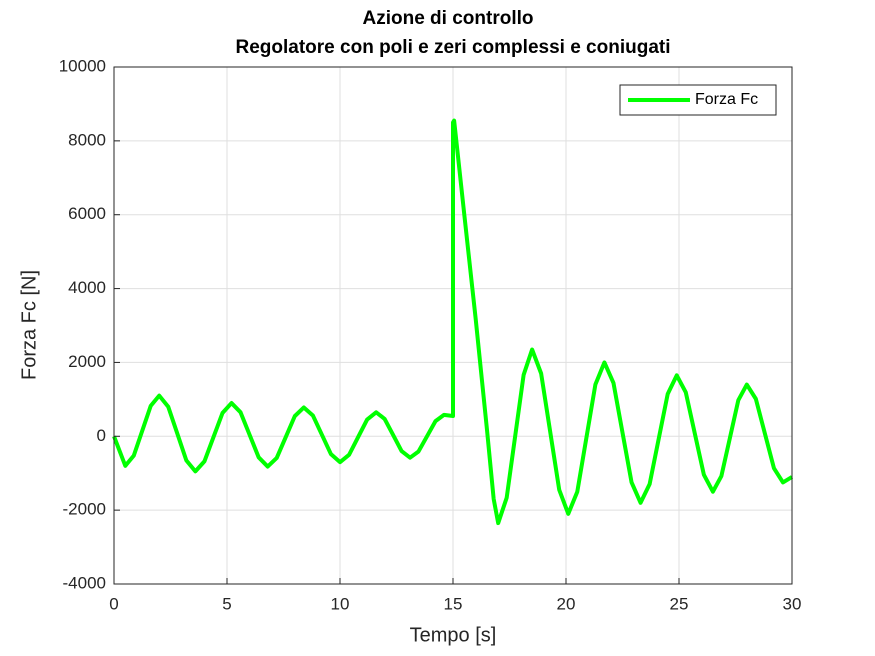 Image resolution: width=875 pixels, height=656 pixels. What do you see at coordinates (82, 65) in the screenshot?
I see `y-tick-label: 10000` at bounding box center [82, 65].